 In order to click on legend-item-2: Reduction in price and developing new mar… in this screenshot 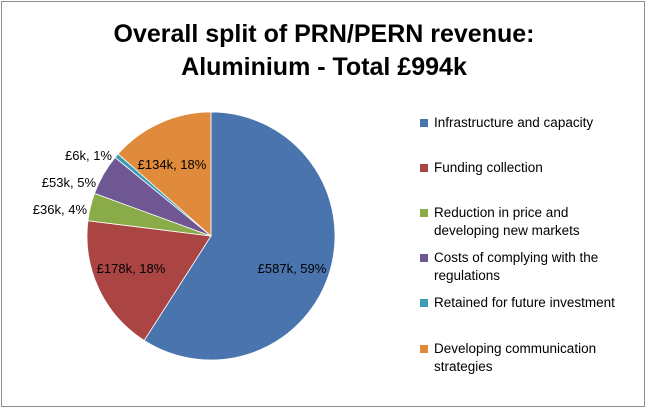, I will do `click(530, 222)`.